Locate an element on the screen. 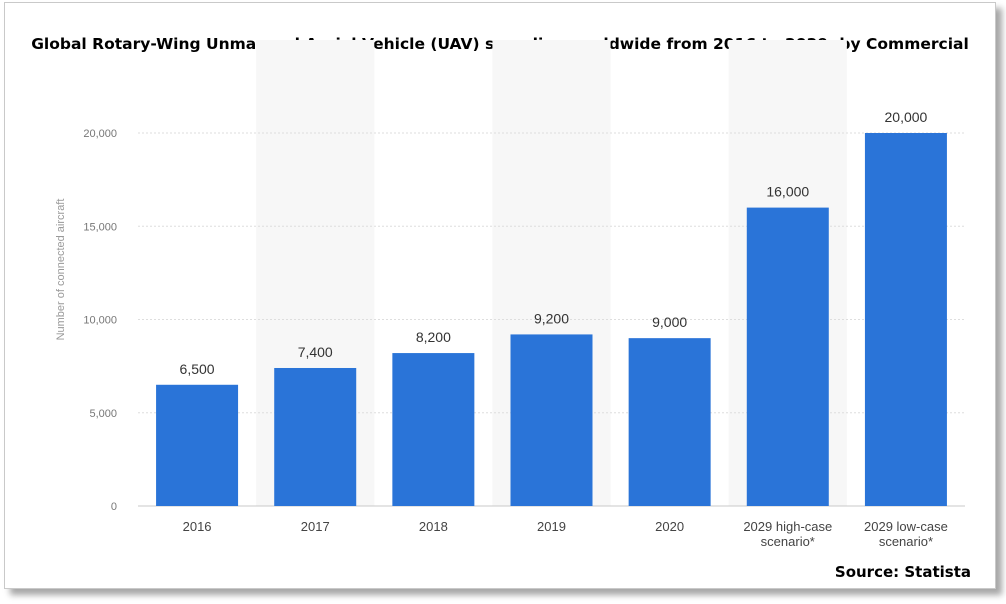  y-tick-label: 0 is located at coordinates (114, 507).